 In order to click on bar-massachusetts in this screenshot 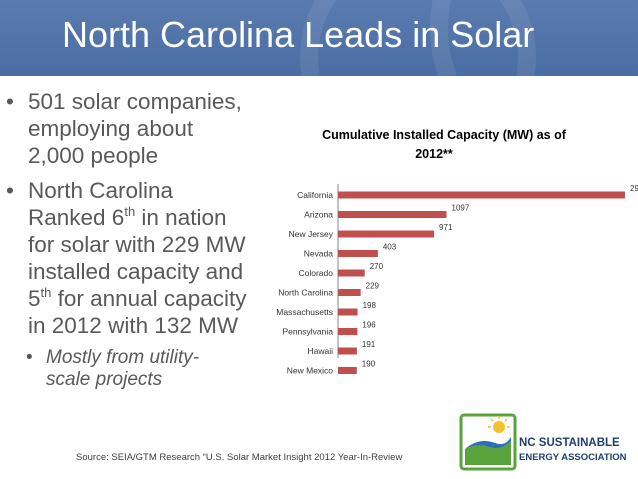, I will do `click(348, 312)`.